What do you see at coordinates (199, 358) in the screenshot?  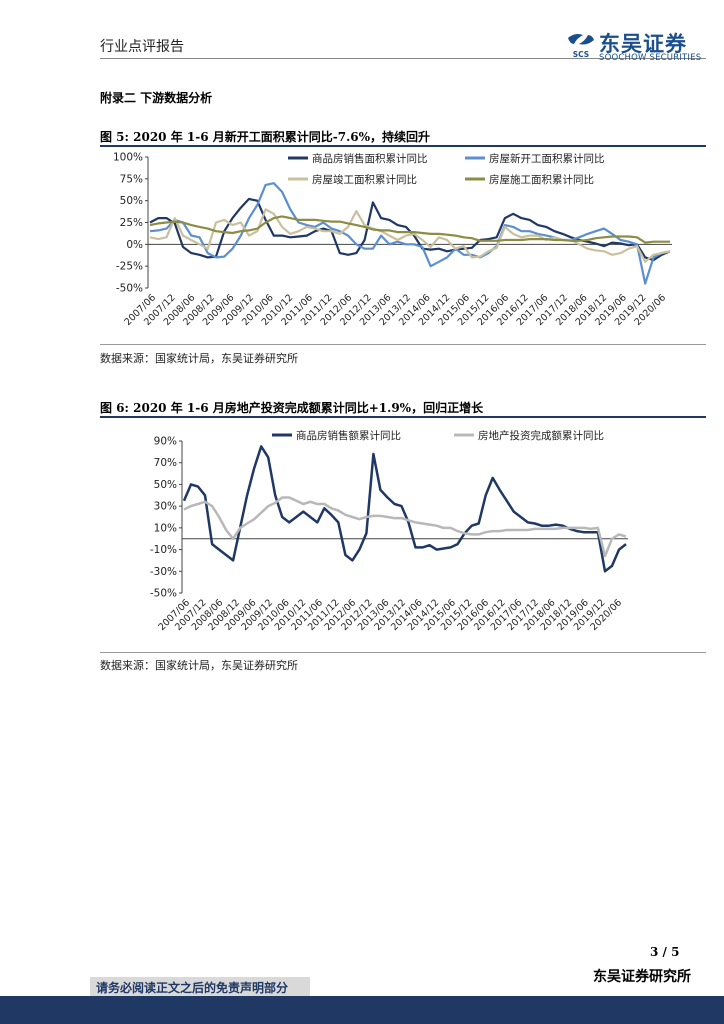 I see `figure5-source: 数据来源：国家统计局，东吴证券研究所` at bounding box center [199, 358].